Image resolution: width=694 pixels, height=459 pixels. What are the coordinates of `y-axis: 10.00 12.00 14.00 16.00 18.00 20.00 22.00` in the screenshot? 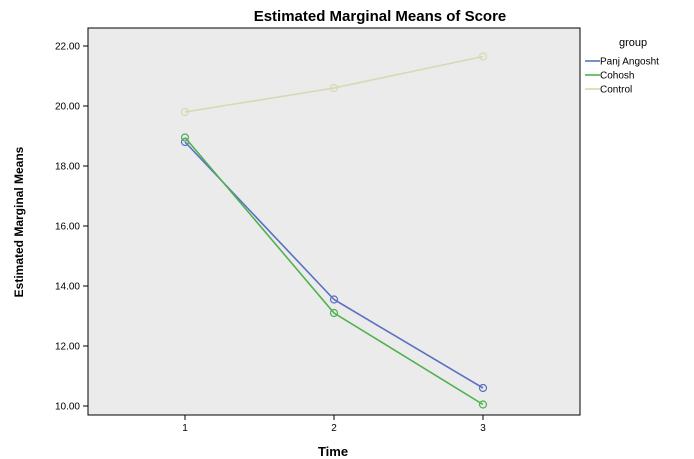 It's located at (71, 227).